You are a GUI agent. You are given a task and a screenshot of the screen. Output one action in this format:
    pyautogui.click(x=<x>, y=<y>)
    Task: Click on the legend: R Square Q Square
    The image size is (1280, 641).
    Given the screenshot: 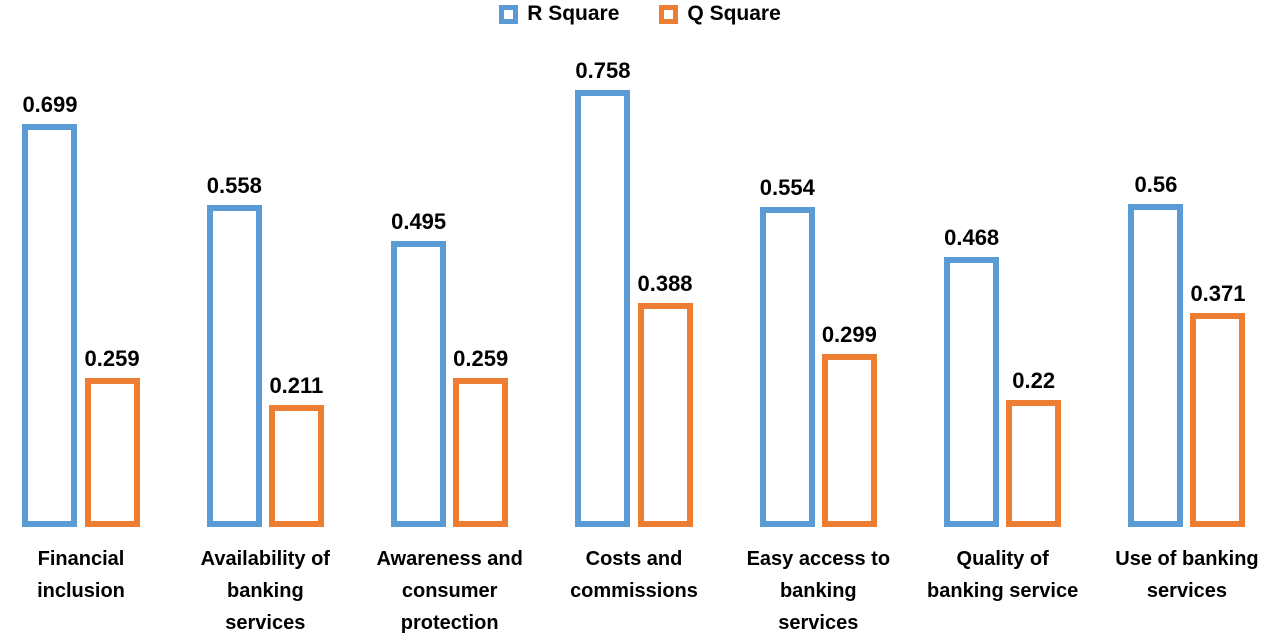 What is the action you would take?
    pyautogui.click(x=640, y=14)
    